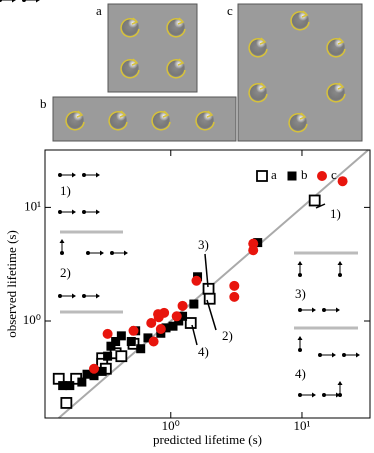 This screenshot has height=453, width=374. I want to click on legend-label: a, so click(274, 174).